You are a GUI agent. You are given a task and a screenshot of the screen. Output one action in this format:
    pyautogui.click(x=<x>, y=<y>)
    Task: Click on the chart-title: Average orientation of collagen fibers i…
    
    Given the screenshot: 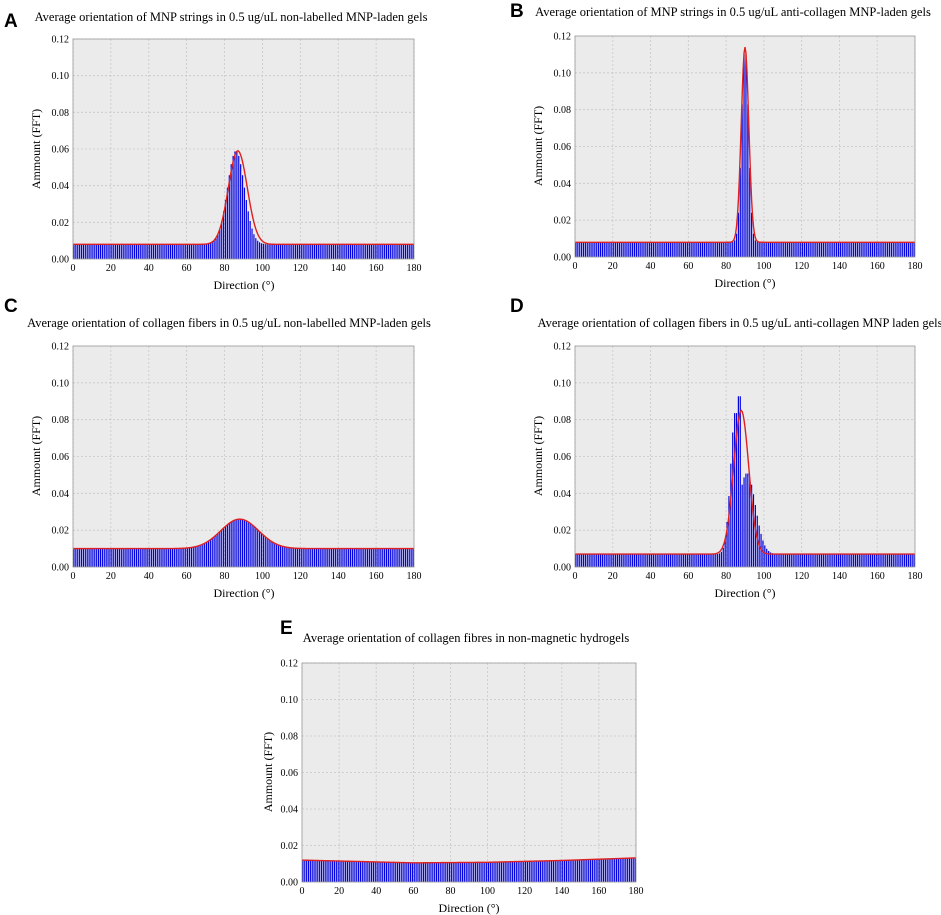 What is the action you would take?
    pyautogui.click(x=229, y=323)
    